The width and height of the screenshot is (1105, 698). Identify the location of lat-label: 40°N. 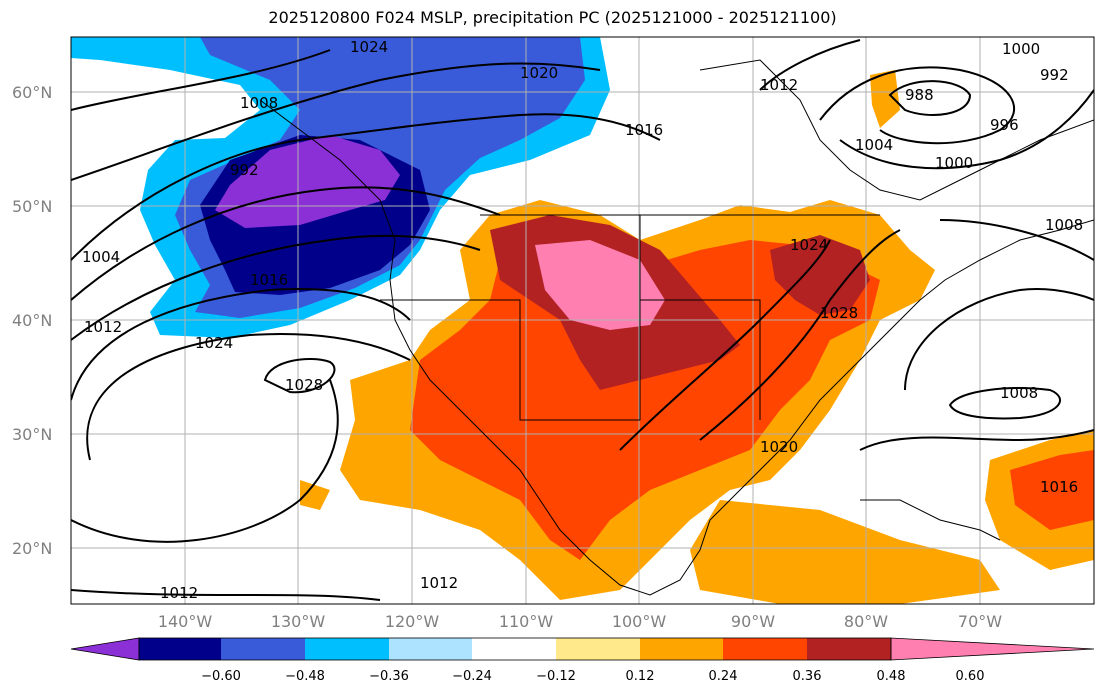
(32, 320).